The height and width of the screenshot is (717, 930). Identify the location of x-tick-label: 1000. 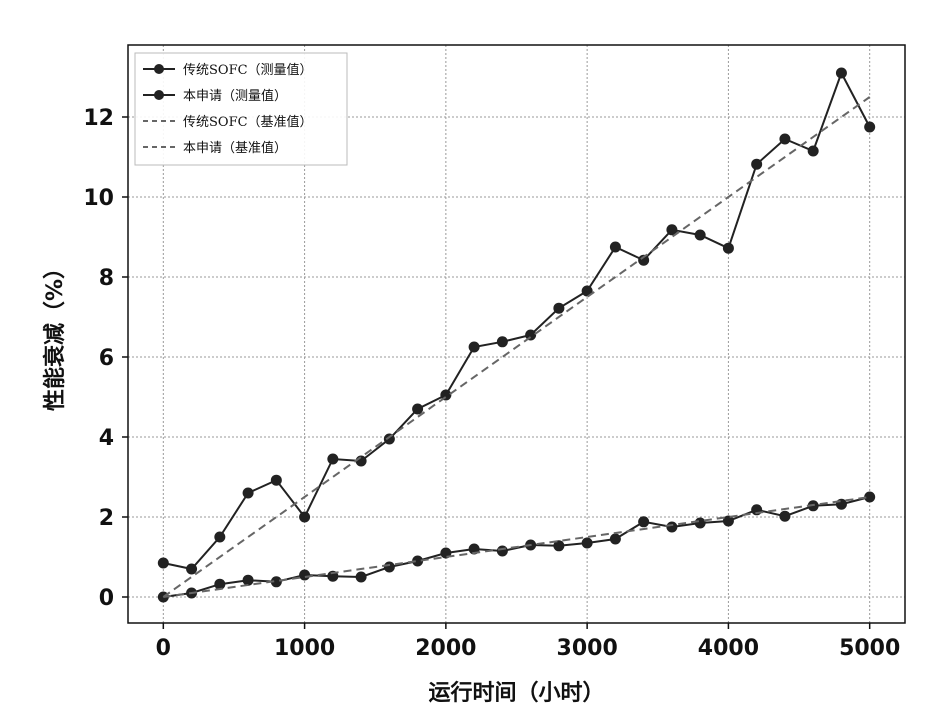
(304, 648).